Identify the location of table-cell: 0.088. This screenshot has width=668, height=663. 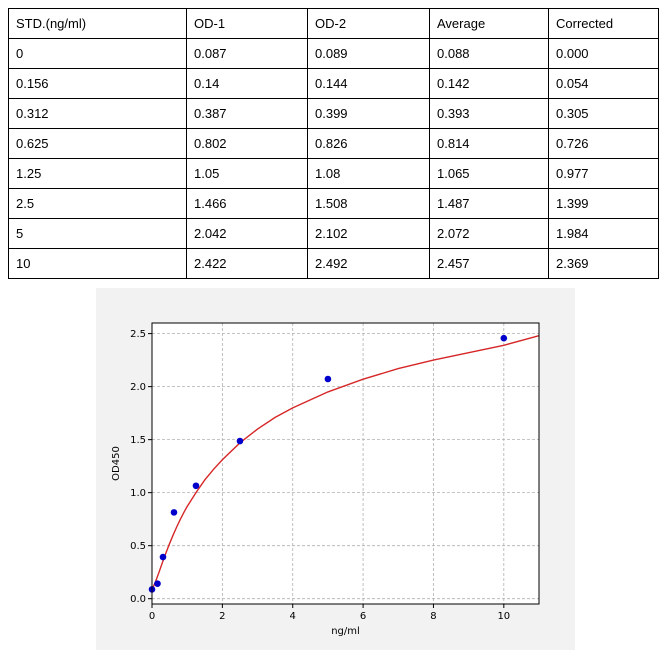
(489, 53).